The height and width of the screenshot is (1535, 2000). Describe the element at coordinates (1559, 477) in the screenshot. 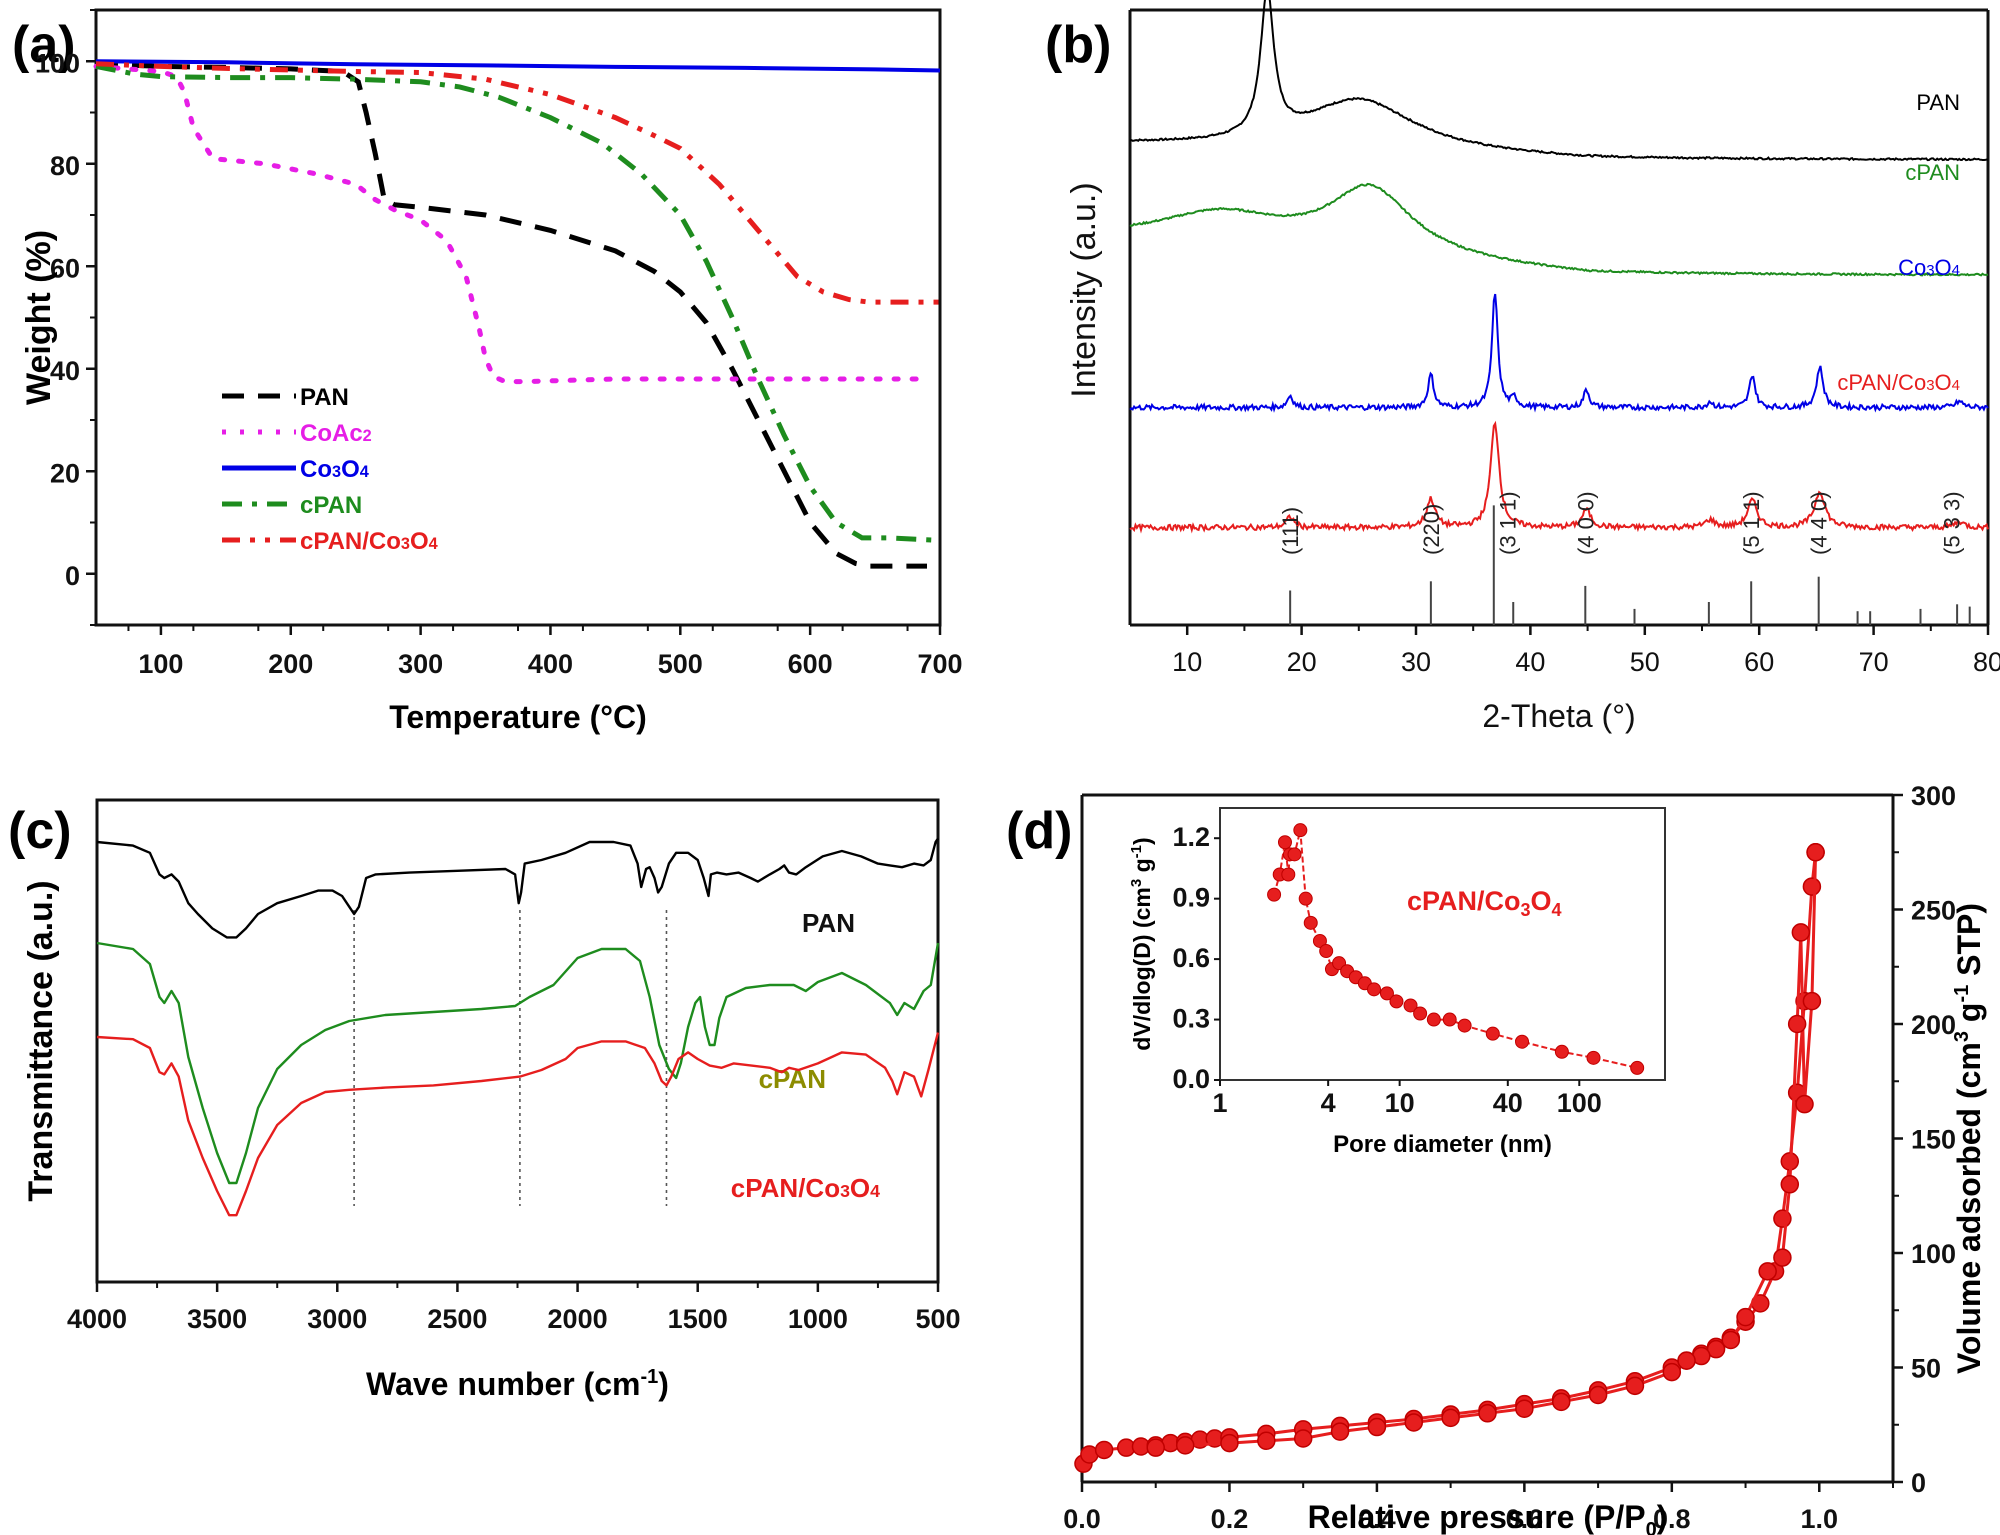

I see `xrd-pattern-cpan-co3o4` at that location.